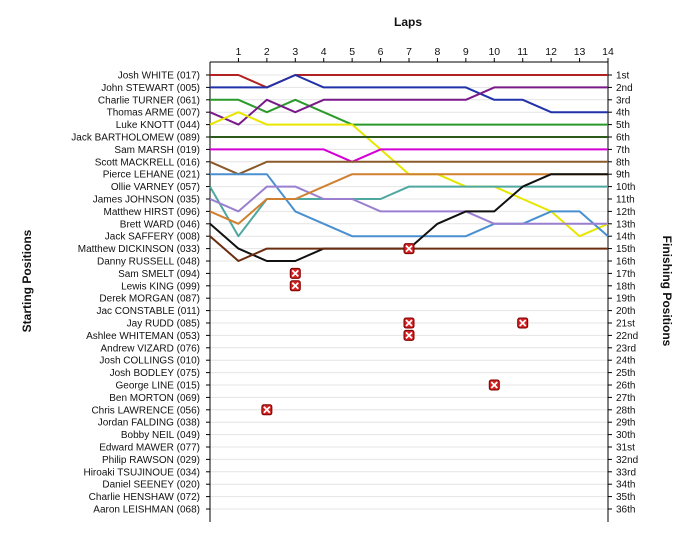 Image resolution: width=700 pixels, height=540 pixels. I want to click on starting-position-label: Pierce LEHANE (021), so click(151, 175).